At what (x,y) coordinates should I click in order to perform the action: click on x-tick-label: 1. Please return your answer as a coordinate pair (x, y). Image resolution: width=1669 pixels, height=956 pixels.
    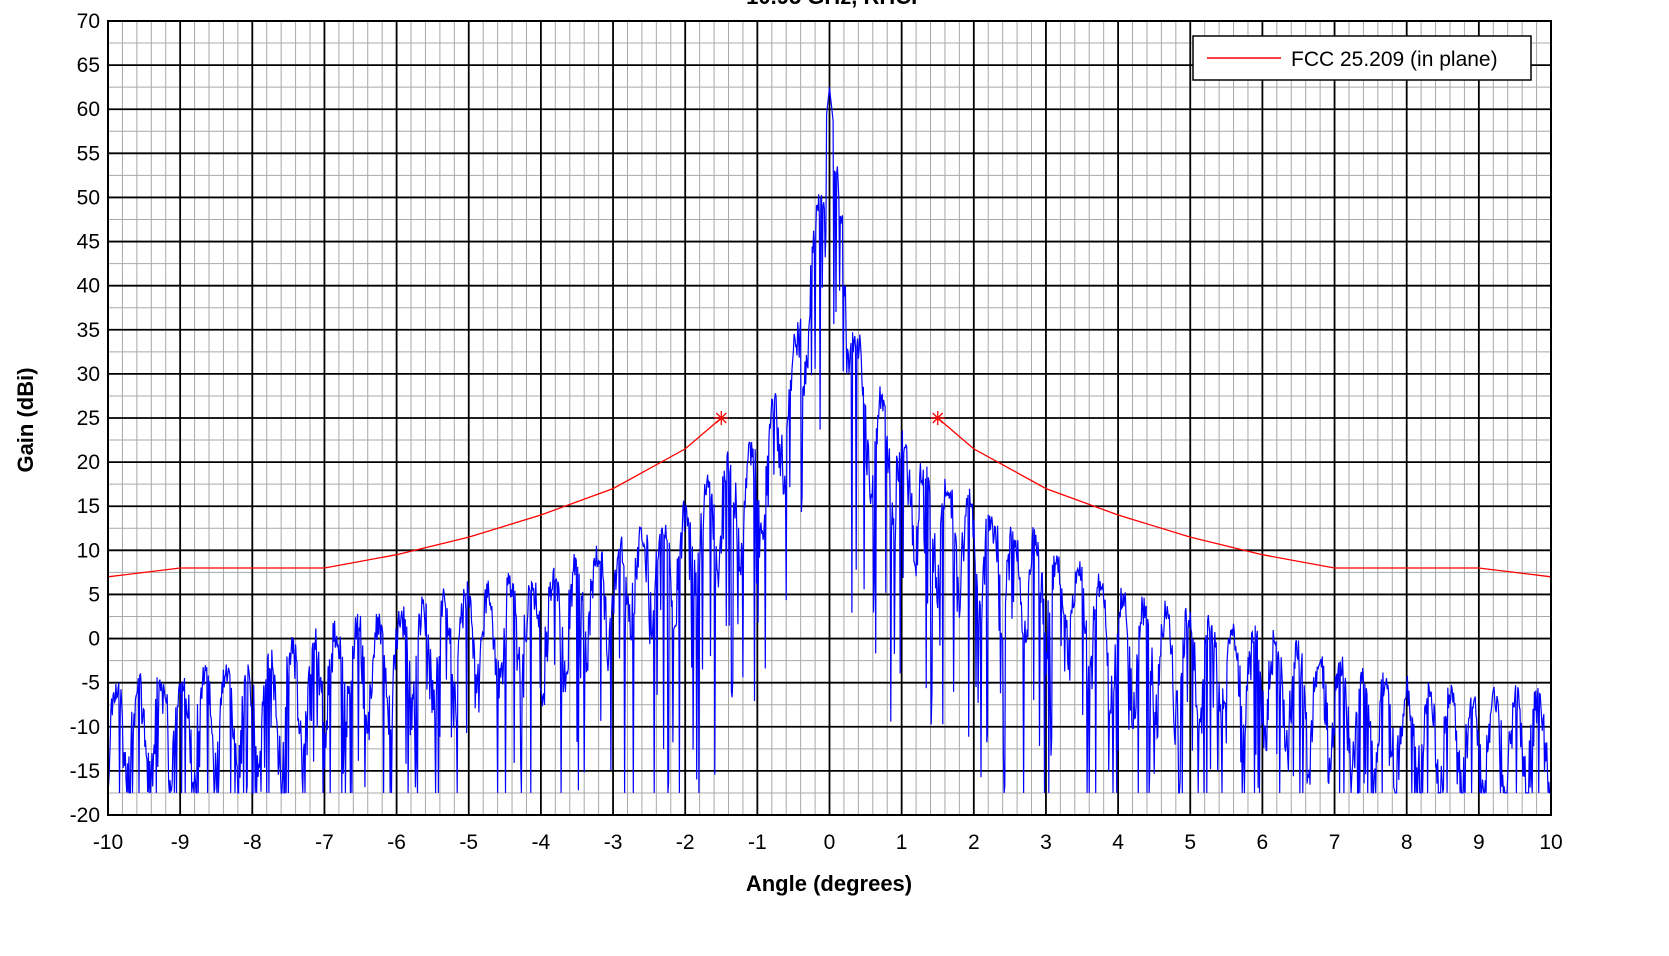
    Looking at the image, I should click on (902, 842).